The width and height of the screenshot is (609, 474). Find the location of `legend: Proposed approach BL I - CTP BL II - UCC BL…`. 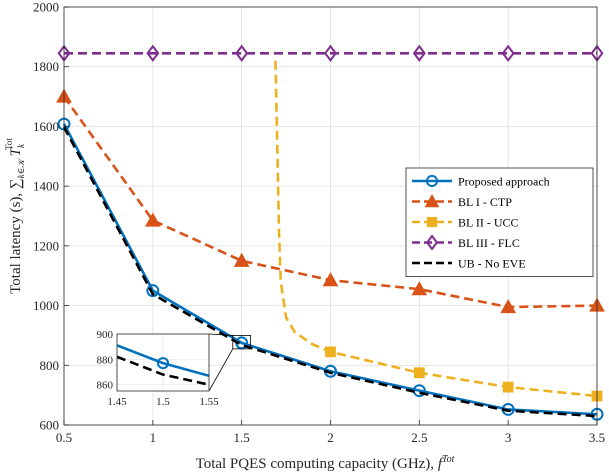

legend: Proposed approach BL I - CTP BL II - UCC BL… is located at coordinates (499, 222).